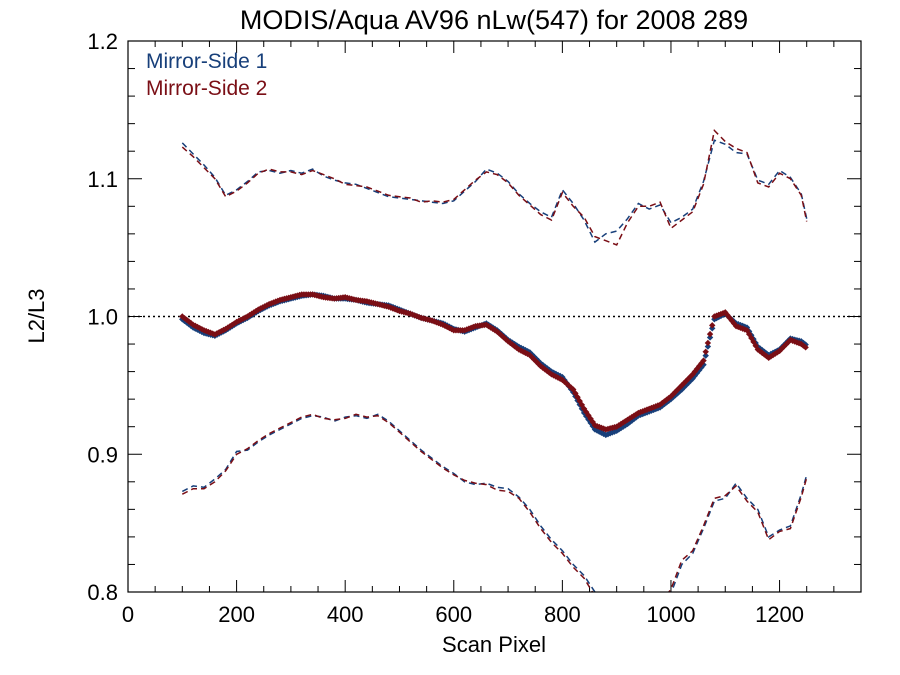 This screenshot has height=675, width=900. Describe the element at coordinates (453, 614) in the screenshot. I see `x-tick-label: 600` at that location.